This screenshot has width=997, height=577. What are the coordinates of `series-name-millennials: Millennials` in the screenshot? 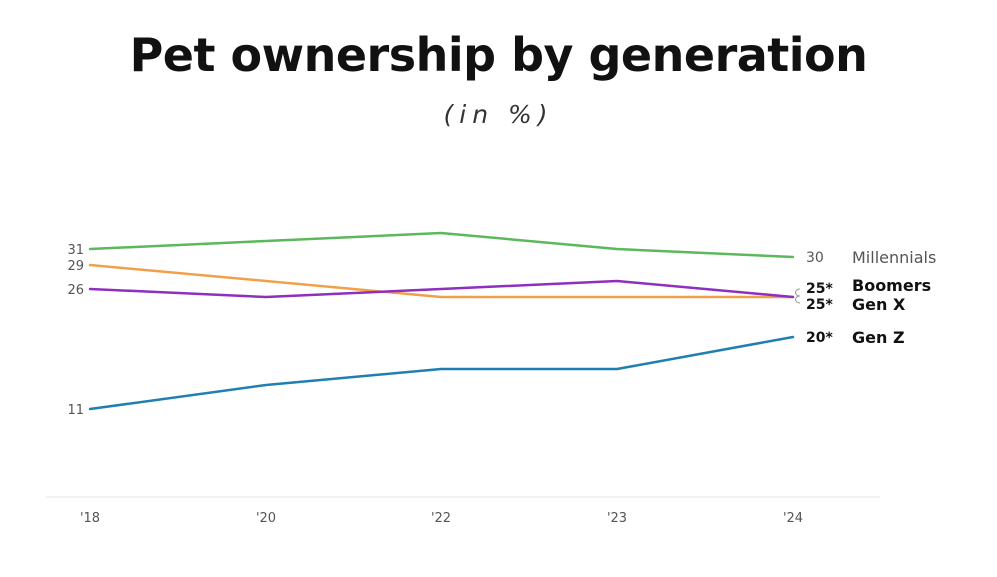 It's located at (894, 257).